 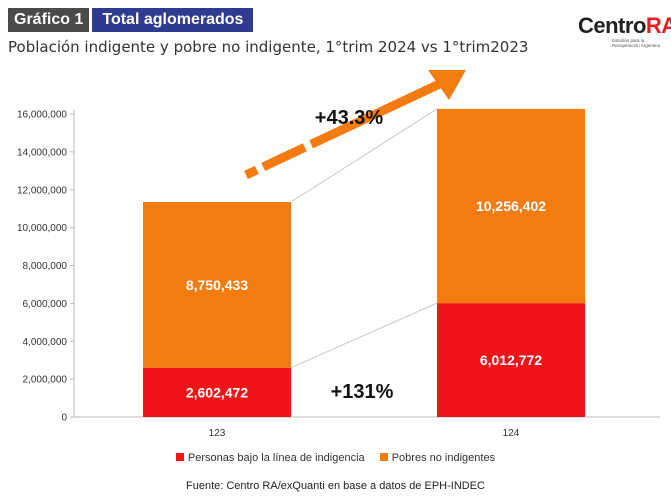 I want to click on y-tick-label: 8,000,000, so click(x=45, y=266).